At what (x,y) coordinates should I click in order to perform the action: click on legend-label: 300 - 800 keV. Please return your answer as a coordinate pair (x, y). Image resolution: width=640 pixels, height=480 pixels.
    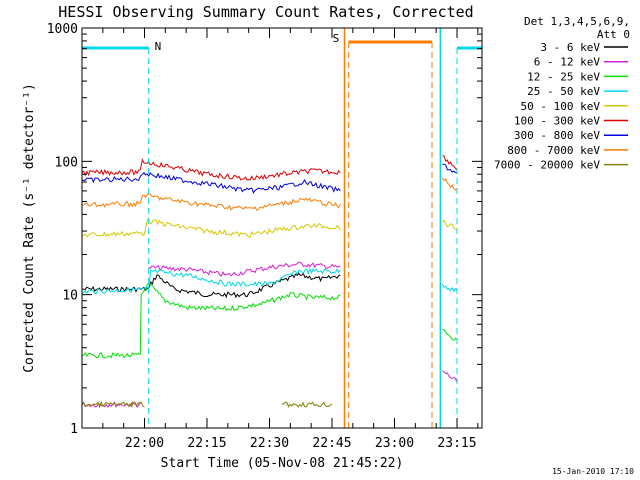
    Looking at the image, I should click on (557, 135).